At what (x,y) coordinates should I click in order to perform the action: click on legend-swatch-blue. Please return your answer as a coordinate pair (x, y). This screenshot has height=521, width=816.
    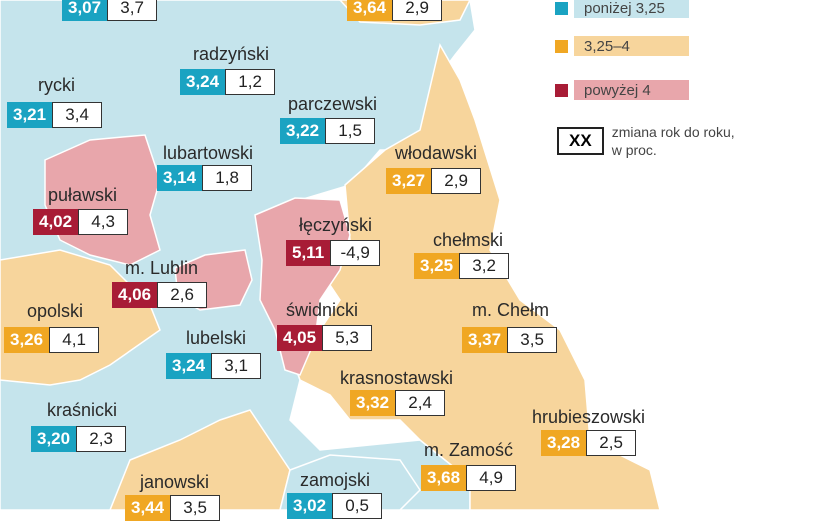
    Looking at the image, I should click on (561, 8).